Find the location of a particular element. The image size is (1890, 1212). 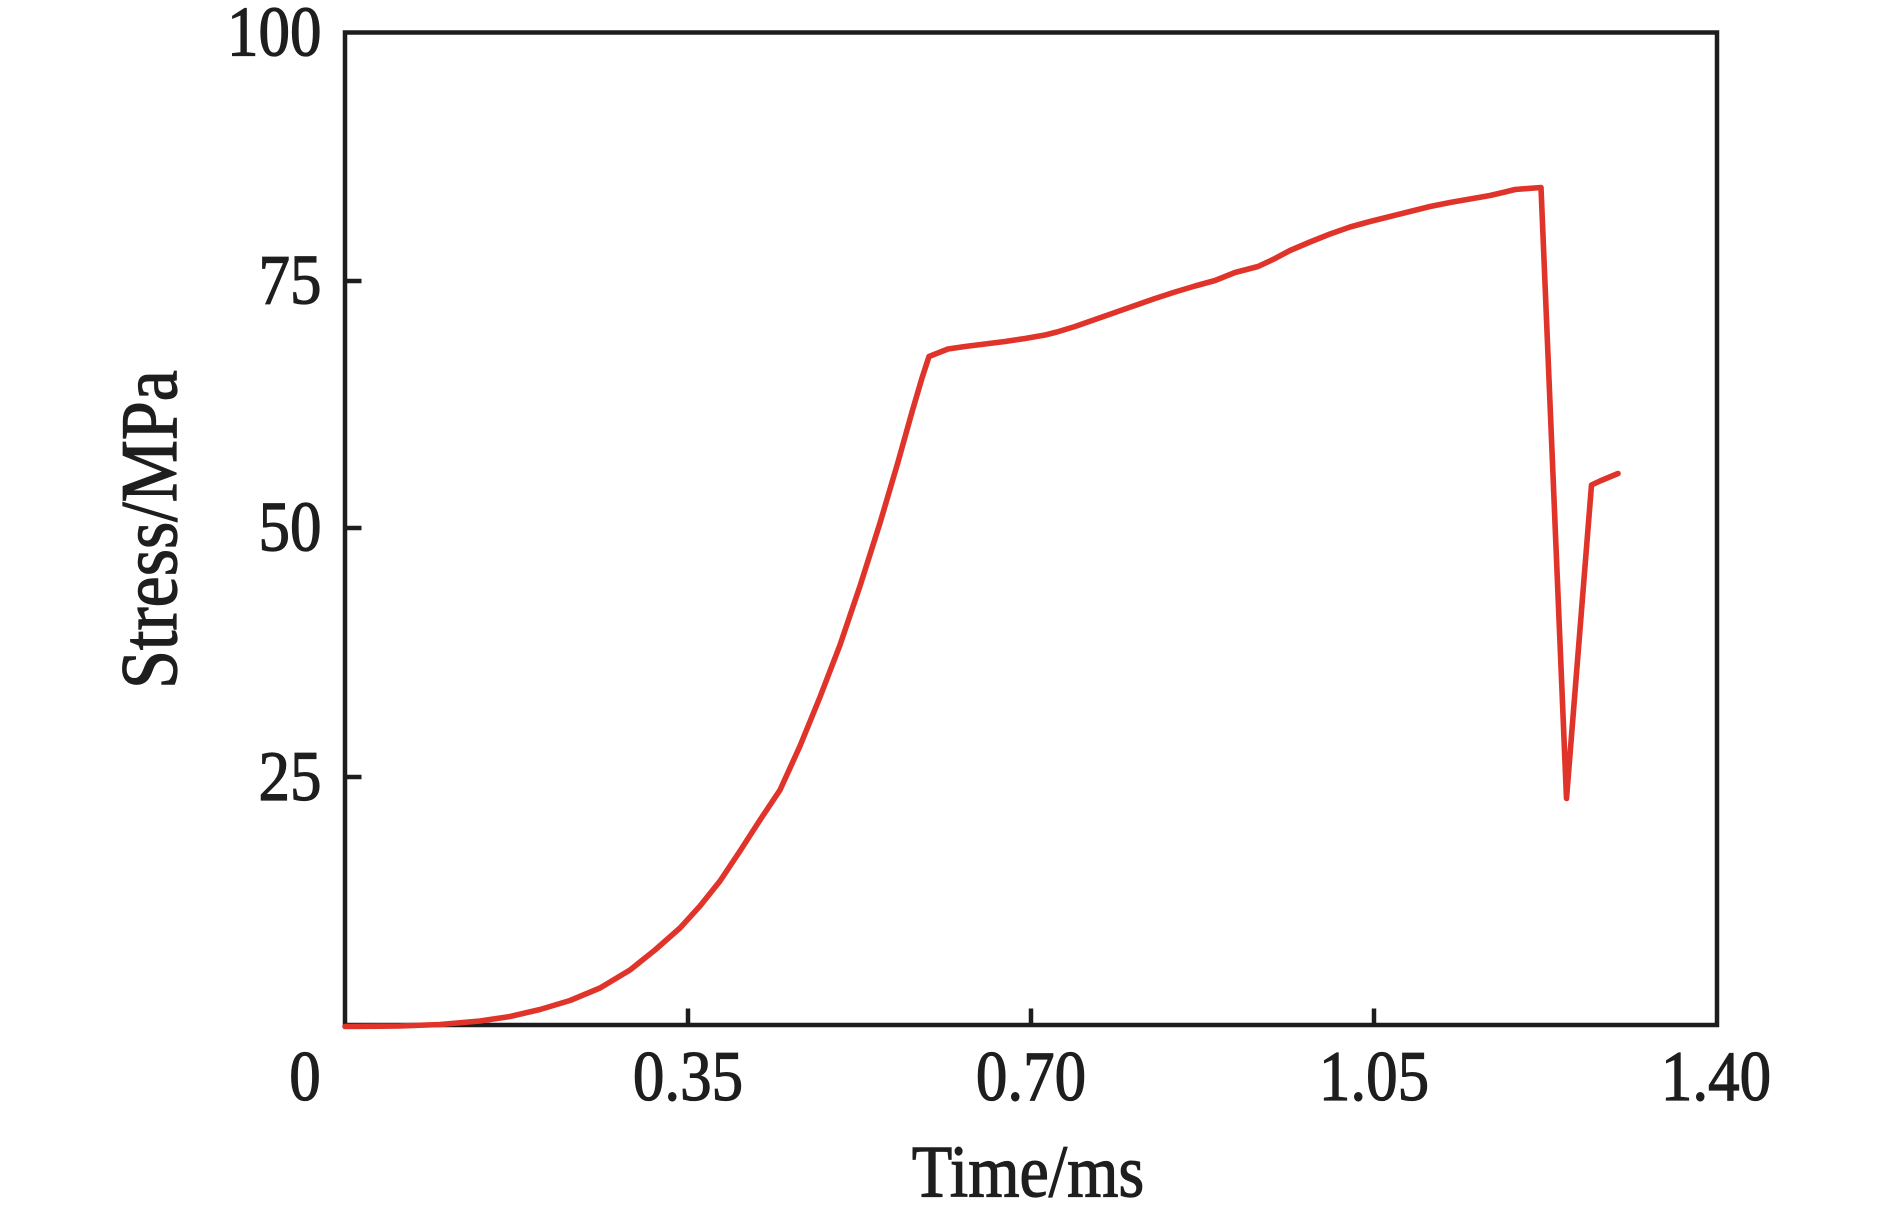

svg-text: Time/ms is located at coordinates (1028, 1171).